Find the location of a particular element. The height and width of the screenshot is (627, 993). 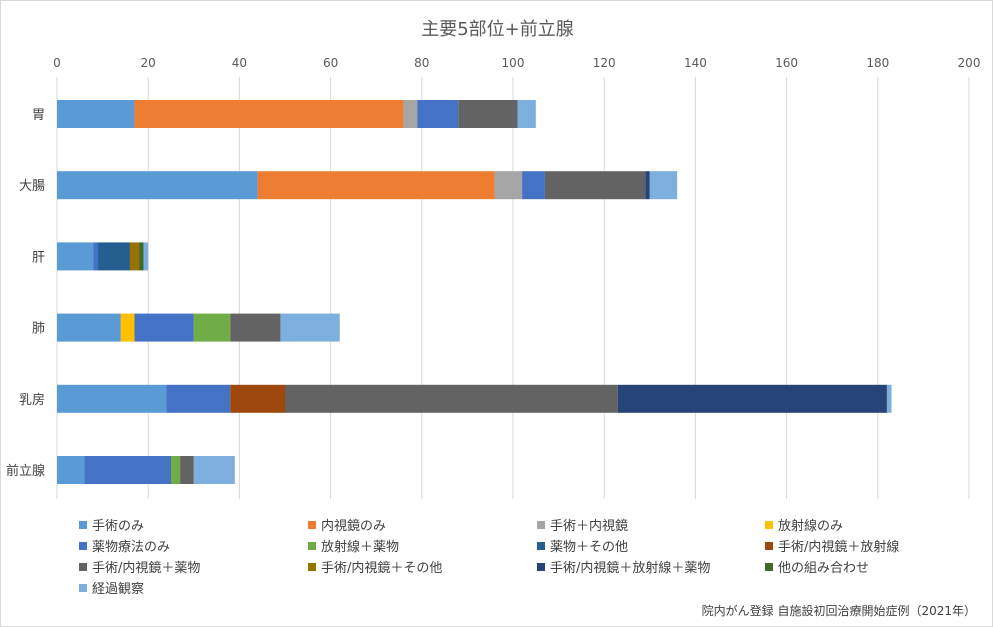

x-tick-label-4: 80 is located at coordinates (421, 63).